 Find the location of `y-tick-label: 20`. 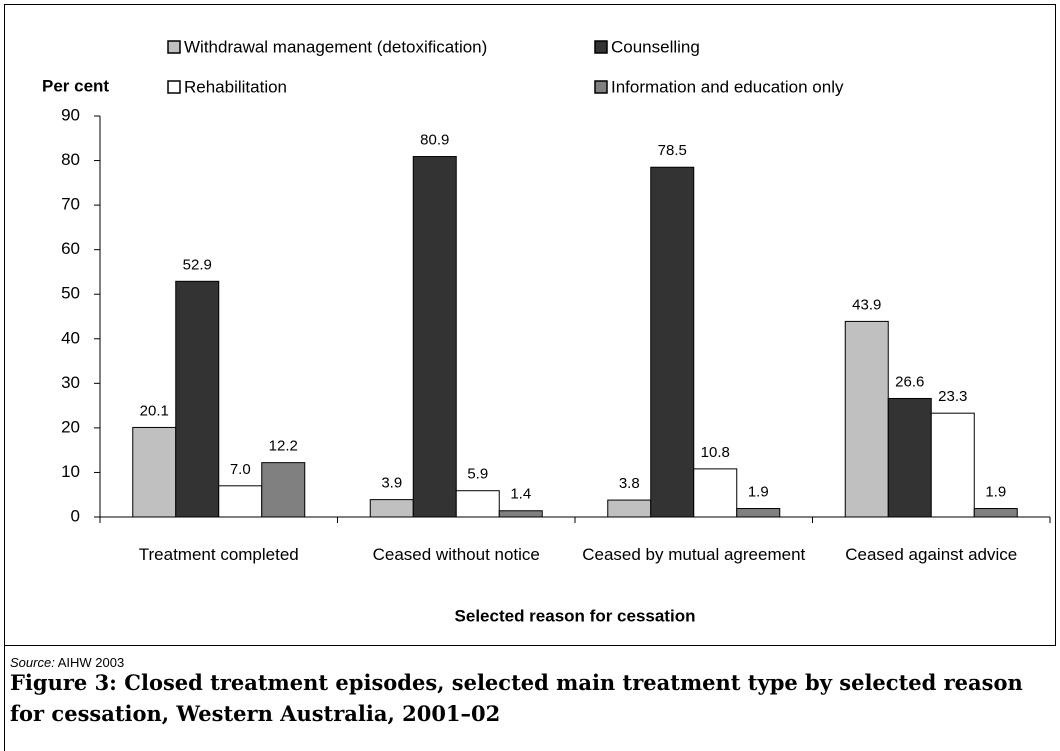

y-tick-label: 20 is located at coordinates (70, 426).